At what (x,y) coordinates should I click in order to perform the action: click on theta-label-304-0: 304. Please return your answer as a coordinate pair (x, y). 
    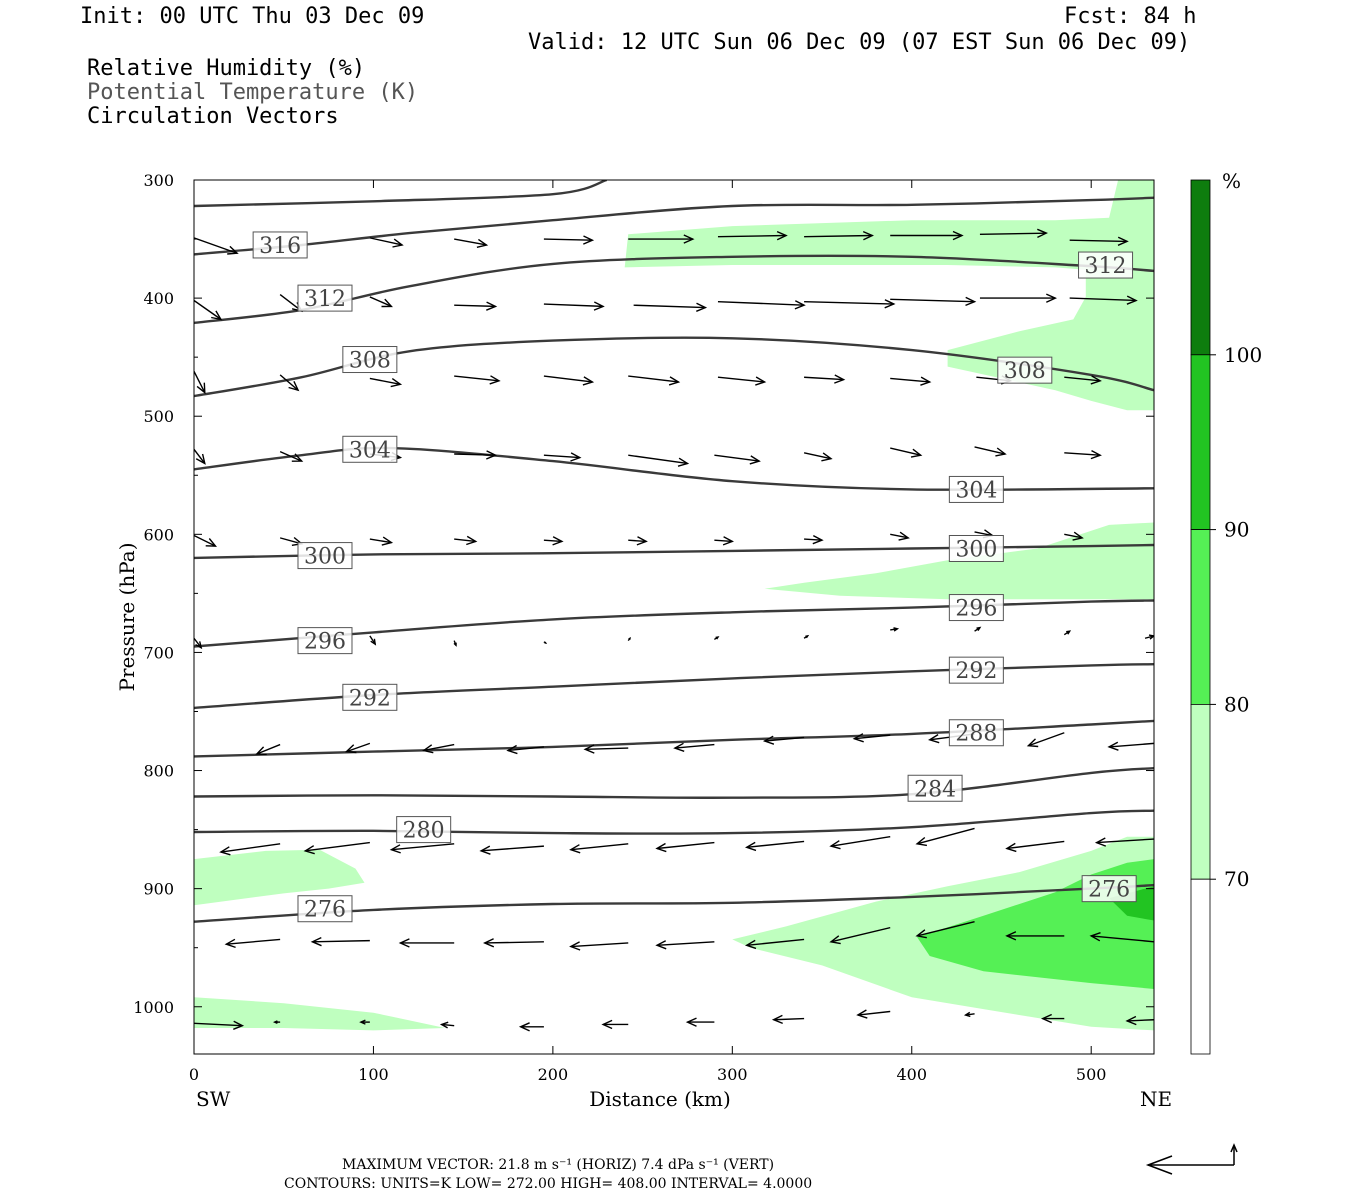
    Looking at the image, I should click on (370, 450).